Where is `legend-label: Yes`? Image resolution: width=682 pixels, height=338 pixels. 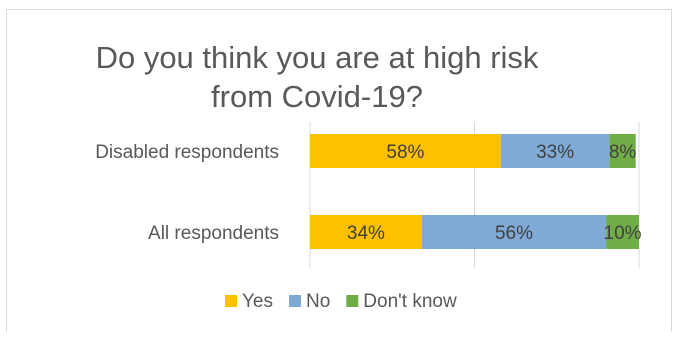
legend-label: Yes is located at coordinates (257, 301).